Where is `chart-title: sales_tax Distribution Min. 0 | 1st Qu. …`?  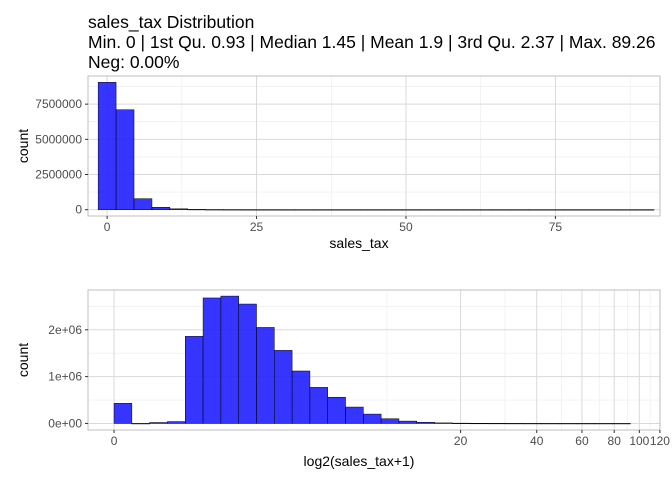 chart-title: sales_tax Distribution Min. 0 | 1st Qu. … is located at coordinates (380, 42).